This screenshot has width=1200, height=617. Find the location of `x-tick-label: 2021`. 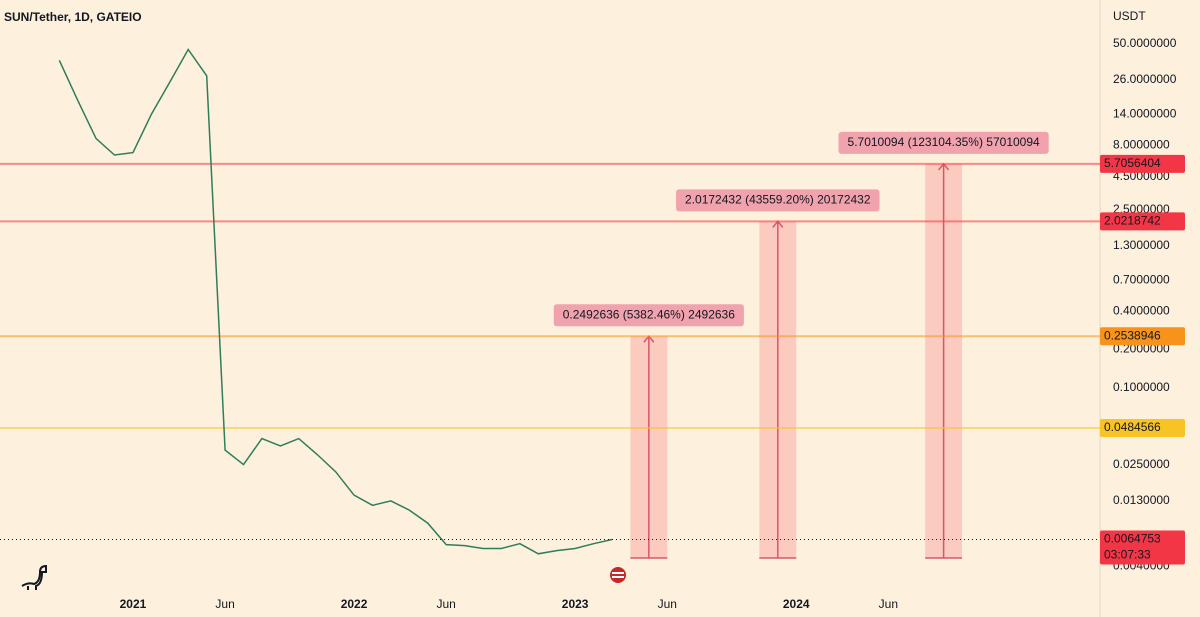

x-tick-label: 2021 is located at coordinates (133, 604).